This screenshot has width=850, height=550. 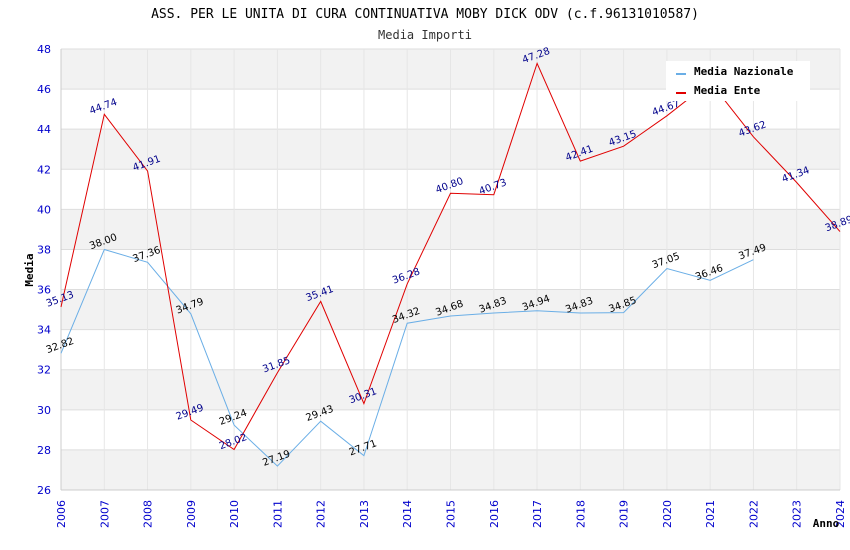 I want to click on x-tick-label: 2006, so click(x=61, y=514).